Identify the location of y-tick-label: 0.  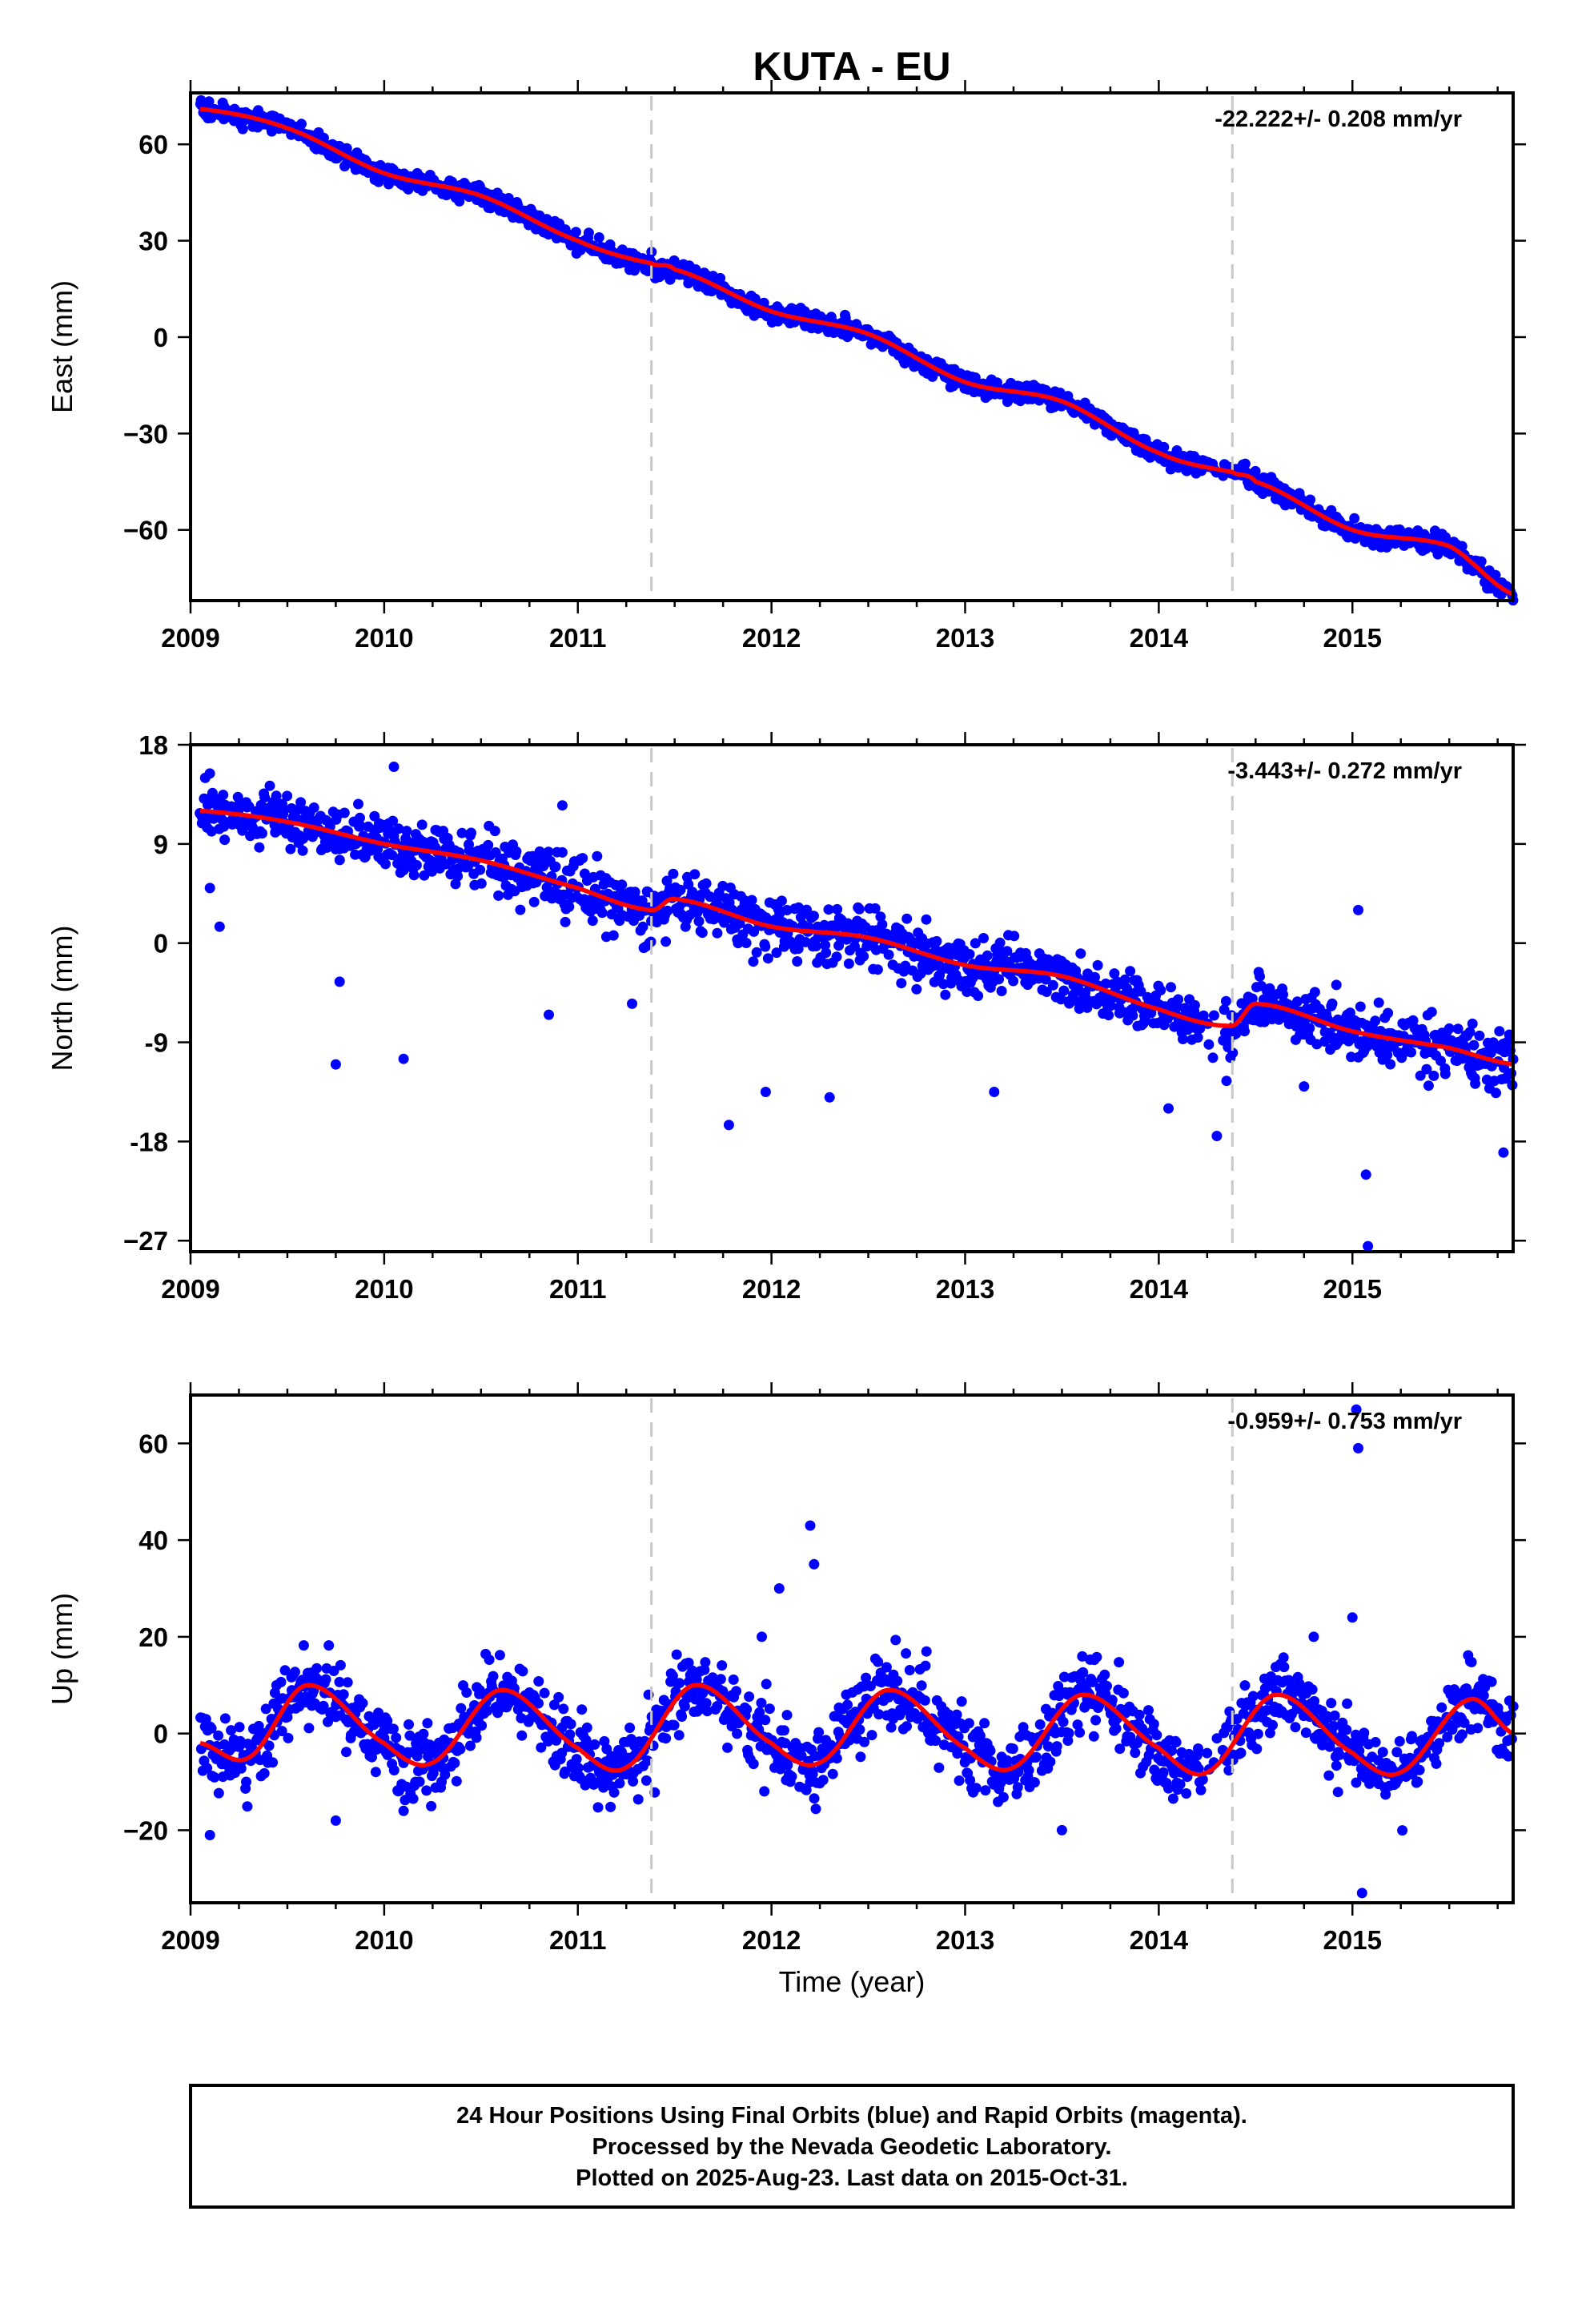
(161, 944).